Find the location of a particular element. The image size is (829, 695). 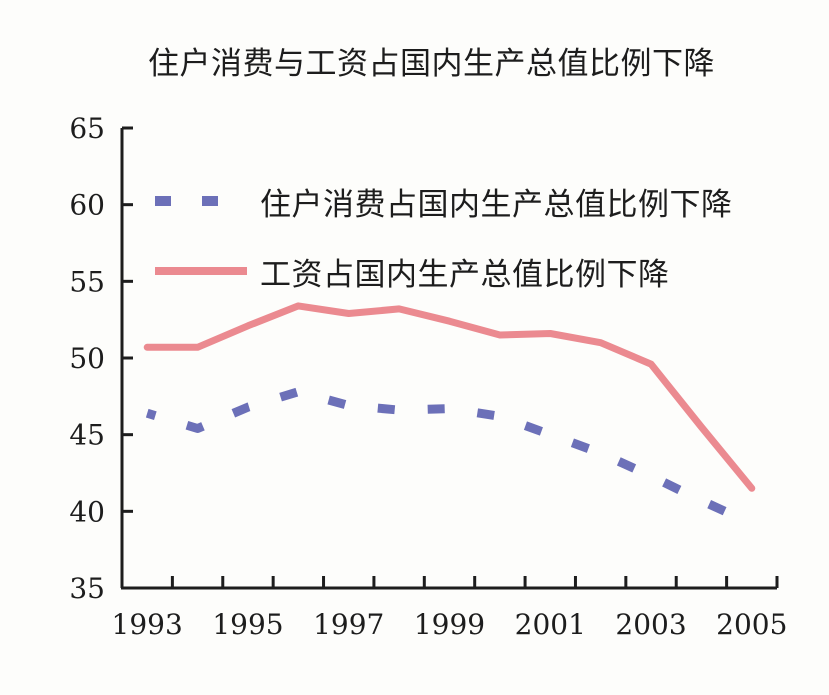

x-axis-tick-label: 2003 is located at coordinates (650, 624).